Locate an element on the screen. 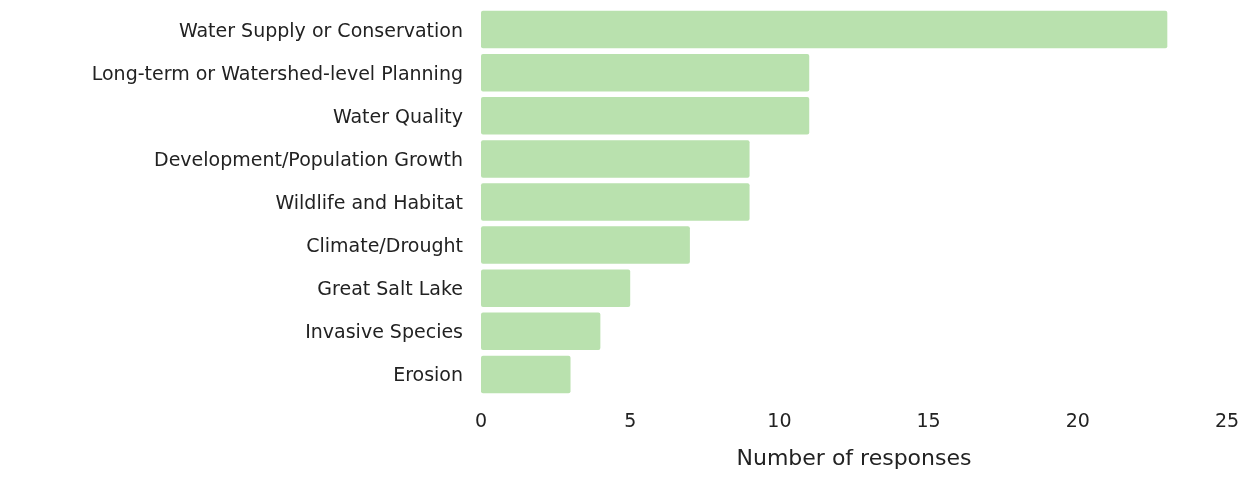 The width and height of the screenshot is (1251, 485). y-tick-label: Wildlife and Habitat is located at coordinates (369, 202).